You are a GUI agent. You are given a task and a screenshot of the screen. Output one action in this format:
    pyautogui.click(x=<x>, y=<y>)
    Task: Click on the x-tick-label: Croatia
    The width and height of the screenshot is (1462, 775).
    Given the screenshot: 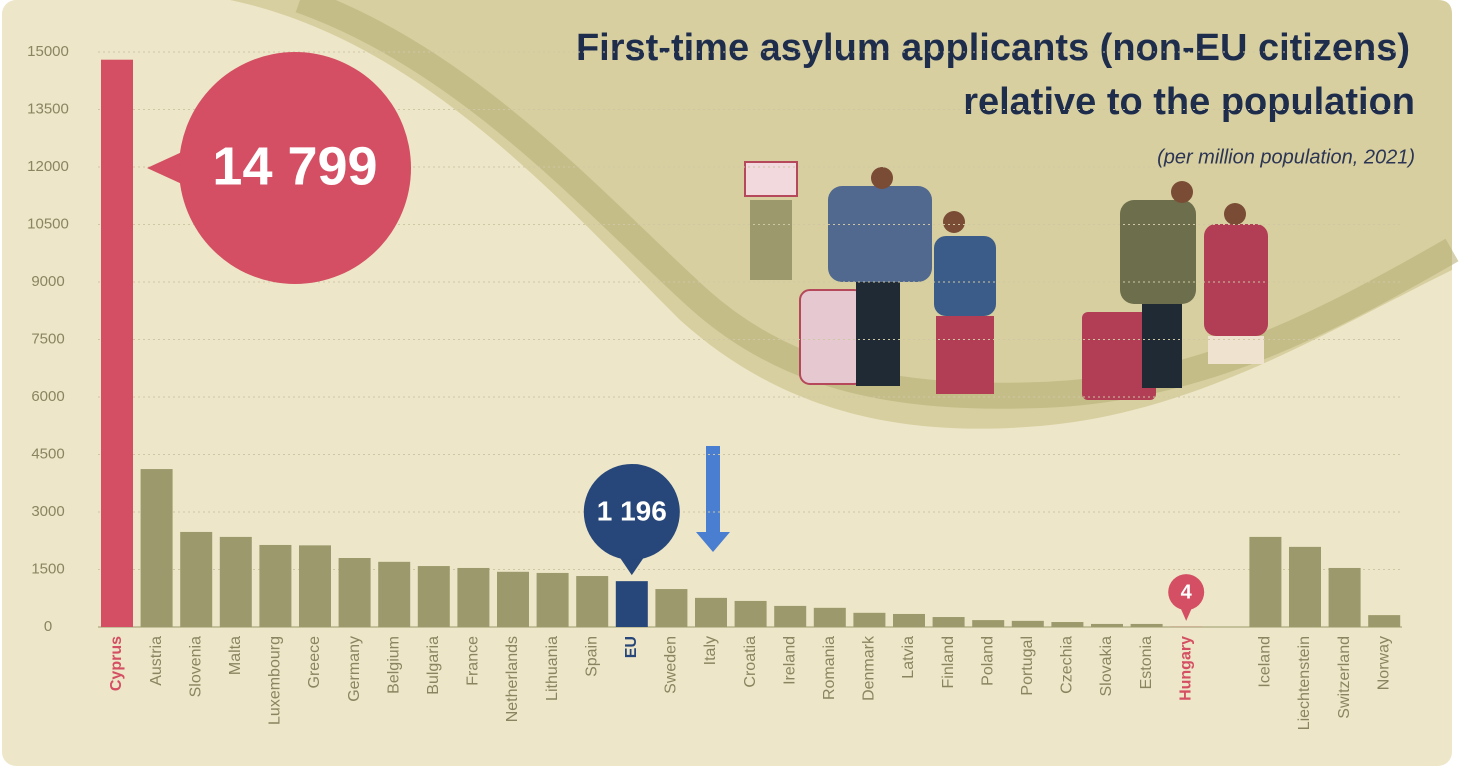 What is the action you would take?
    pyautogui.click(x=750, y=662)
    